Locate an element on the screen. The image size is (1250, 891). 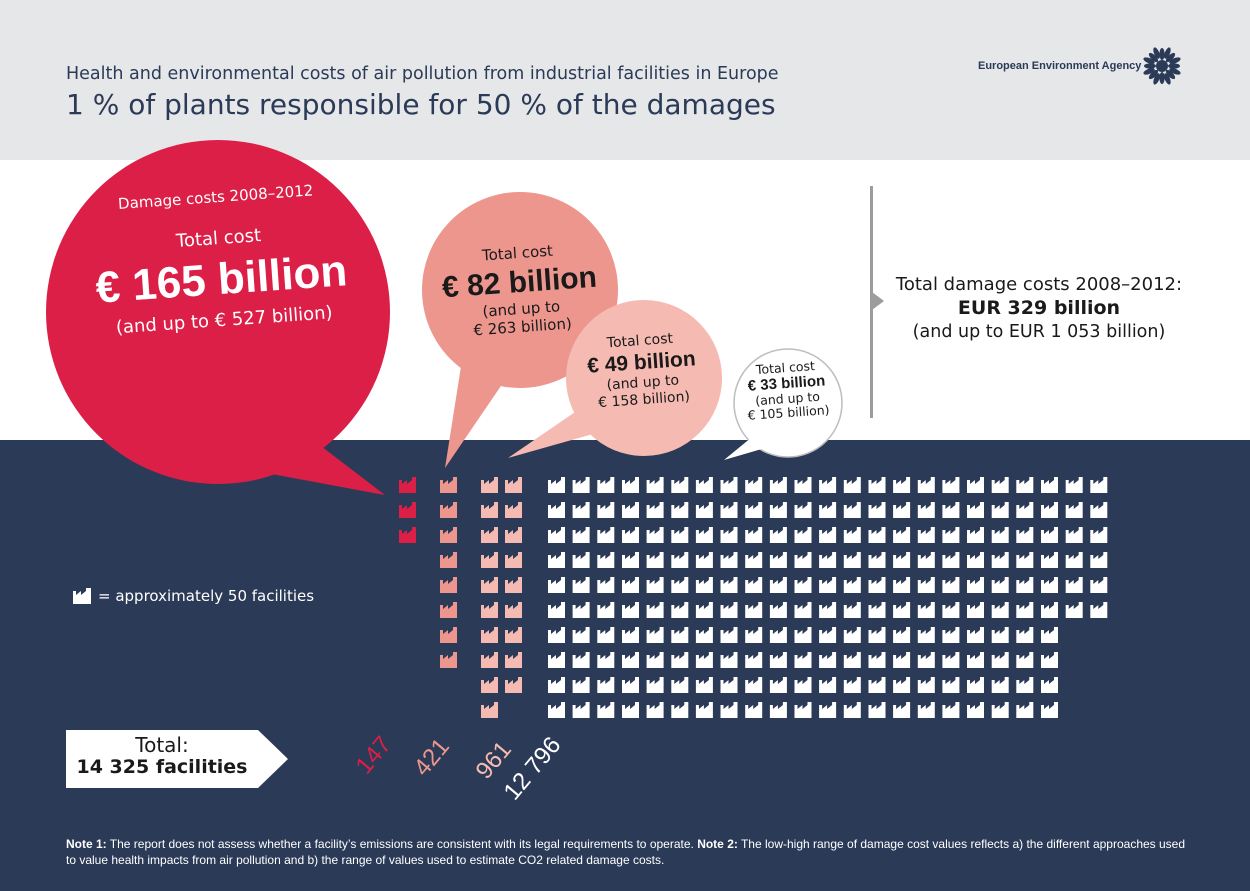
total-arrow-icon is located at coordinates (273, 759).